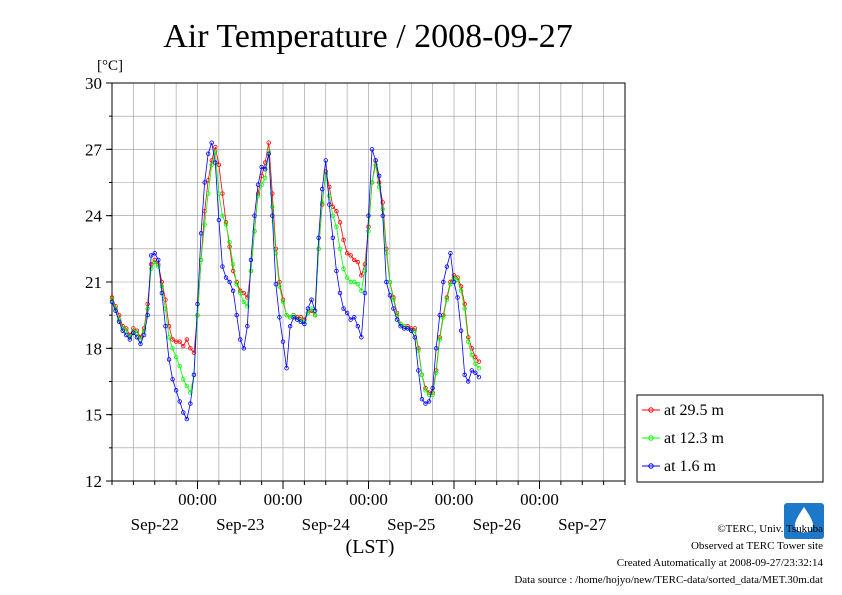 Image resolution: width=842 pixels, height=595 pixels. Describe the element at coordinates (326, 524) in the screenshot. I see `x-day-label: Sep-24` at that location.